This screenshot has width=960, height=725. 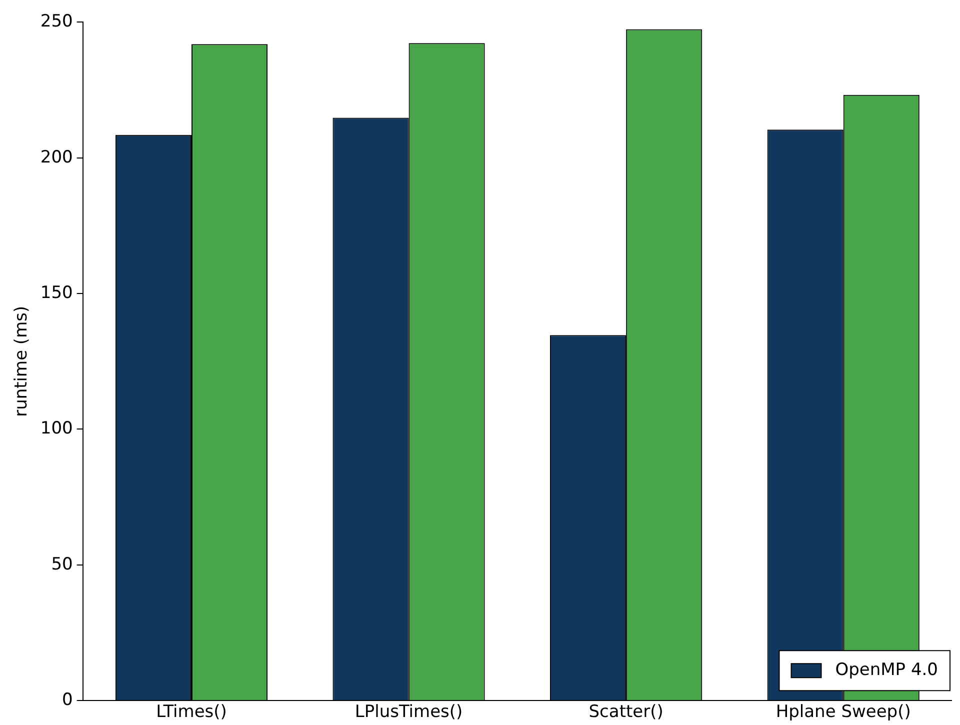 What do you see at coordinates (843, 712) in the screenshot?
I see `x-tick-label: Hplane Sweep()` at bounding box center [843, 712].